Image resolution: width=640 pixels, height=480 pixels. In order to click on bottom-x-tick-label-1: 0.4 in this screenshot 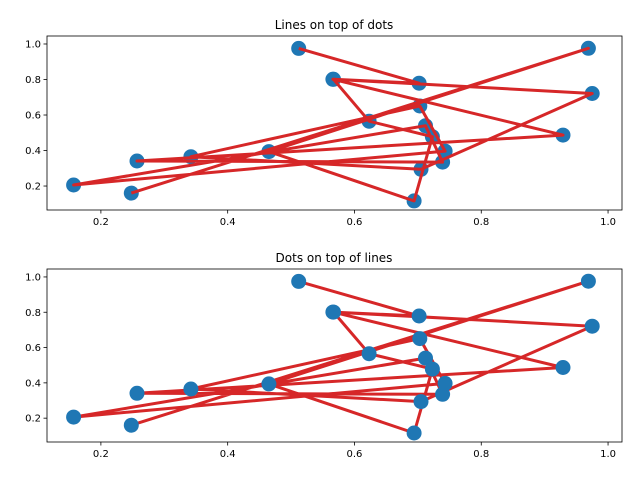, I will do `click(228, 454)`.